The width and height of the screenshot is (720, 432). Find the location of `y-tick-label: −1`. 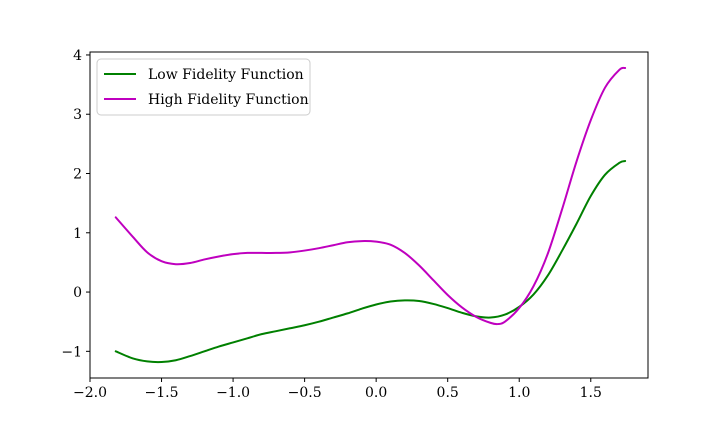

y-tick-label: −1 is located at coordinates (71, 352).